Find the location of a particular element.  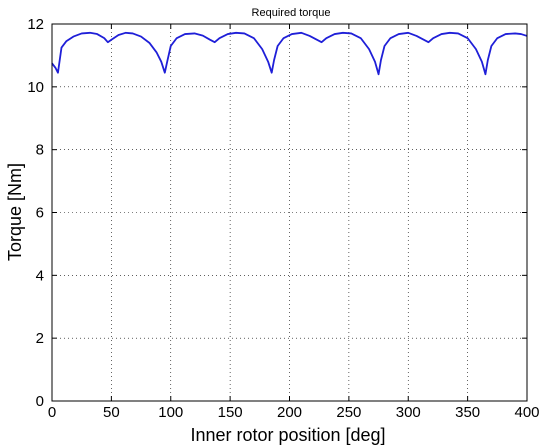

y-tick-label: 8 is located at coordinates (40, 150).